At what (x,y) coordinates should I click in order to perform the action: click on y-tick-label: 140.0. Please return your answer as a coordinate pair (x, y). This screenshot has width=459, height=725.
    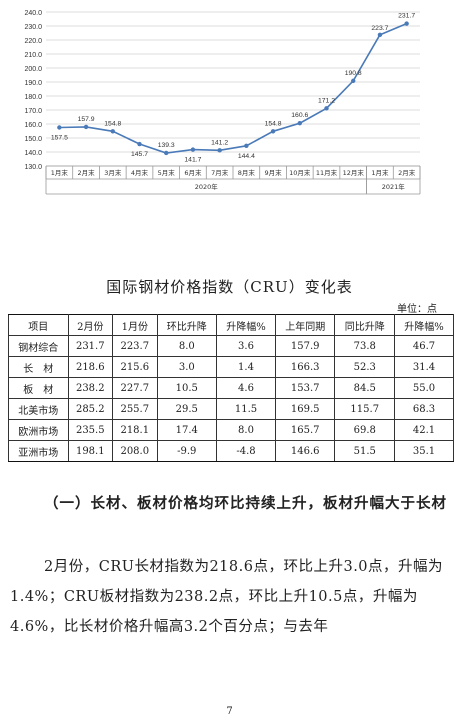
    Looking at the image, I should click on (33, 153).